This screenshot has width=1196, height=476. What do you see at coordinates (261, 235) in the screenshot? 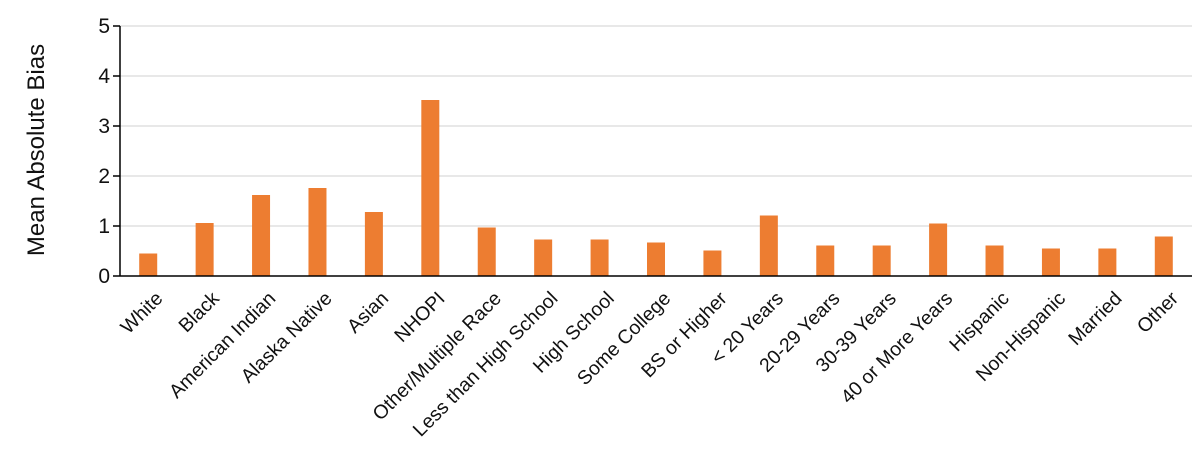
I see `bar-american-indian` at bounding box center [261, 235].